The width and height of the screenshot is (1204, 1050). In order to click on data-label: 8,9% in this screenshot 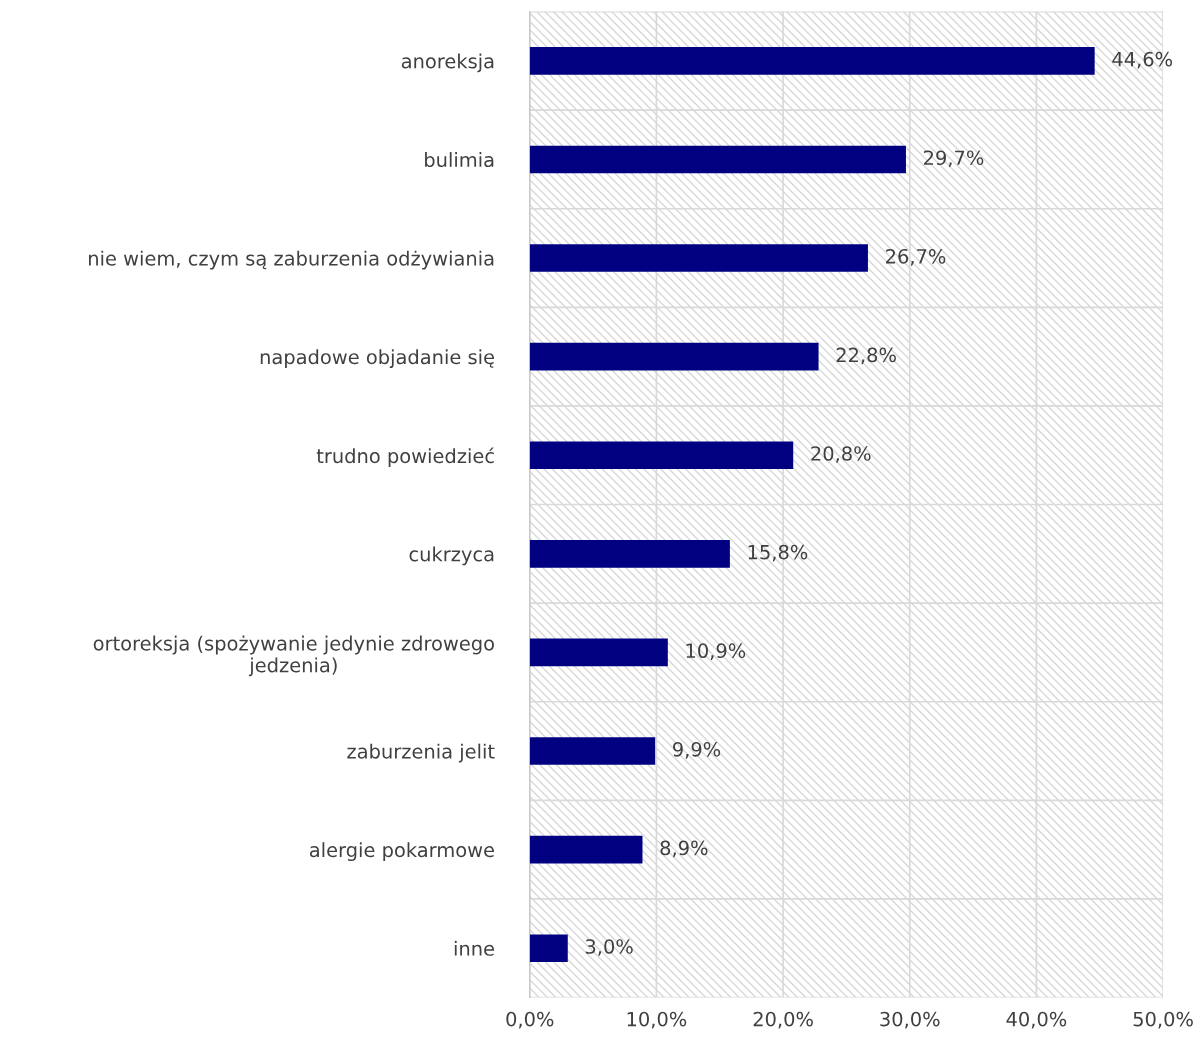, I will do `click(684, 849)`.